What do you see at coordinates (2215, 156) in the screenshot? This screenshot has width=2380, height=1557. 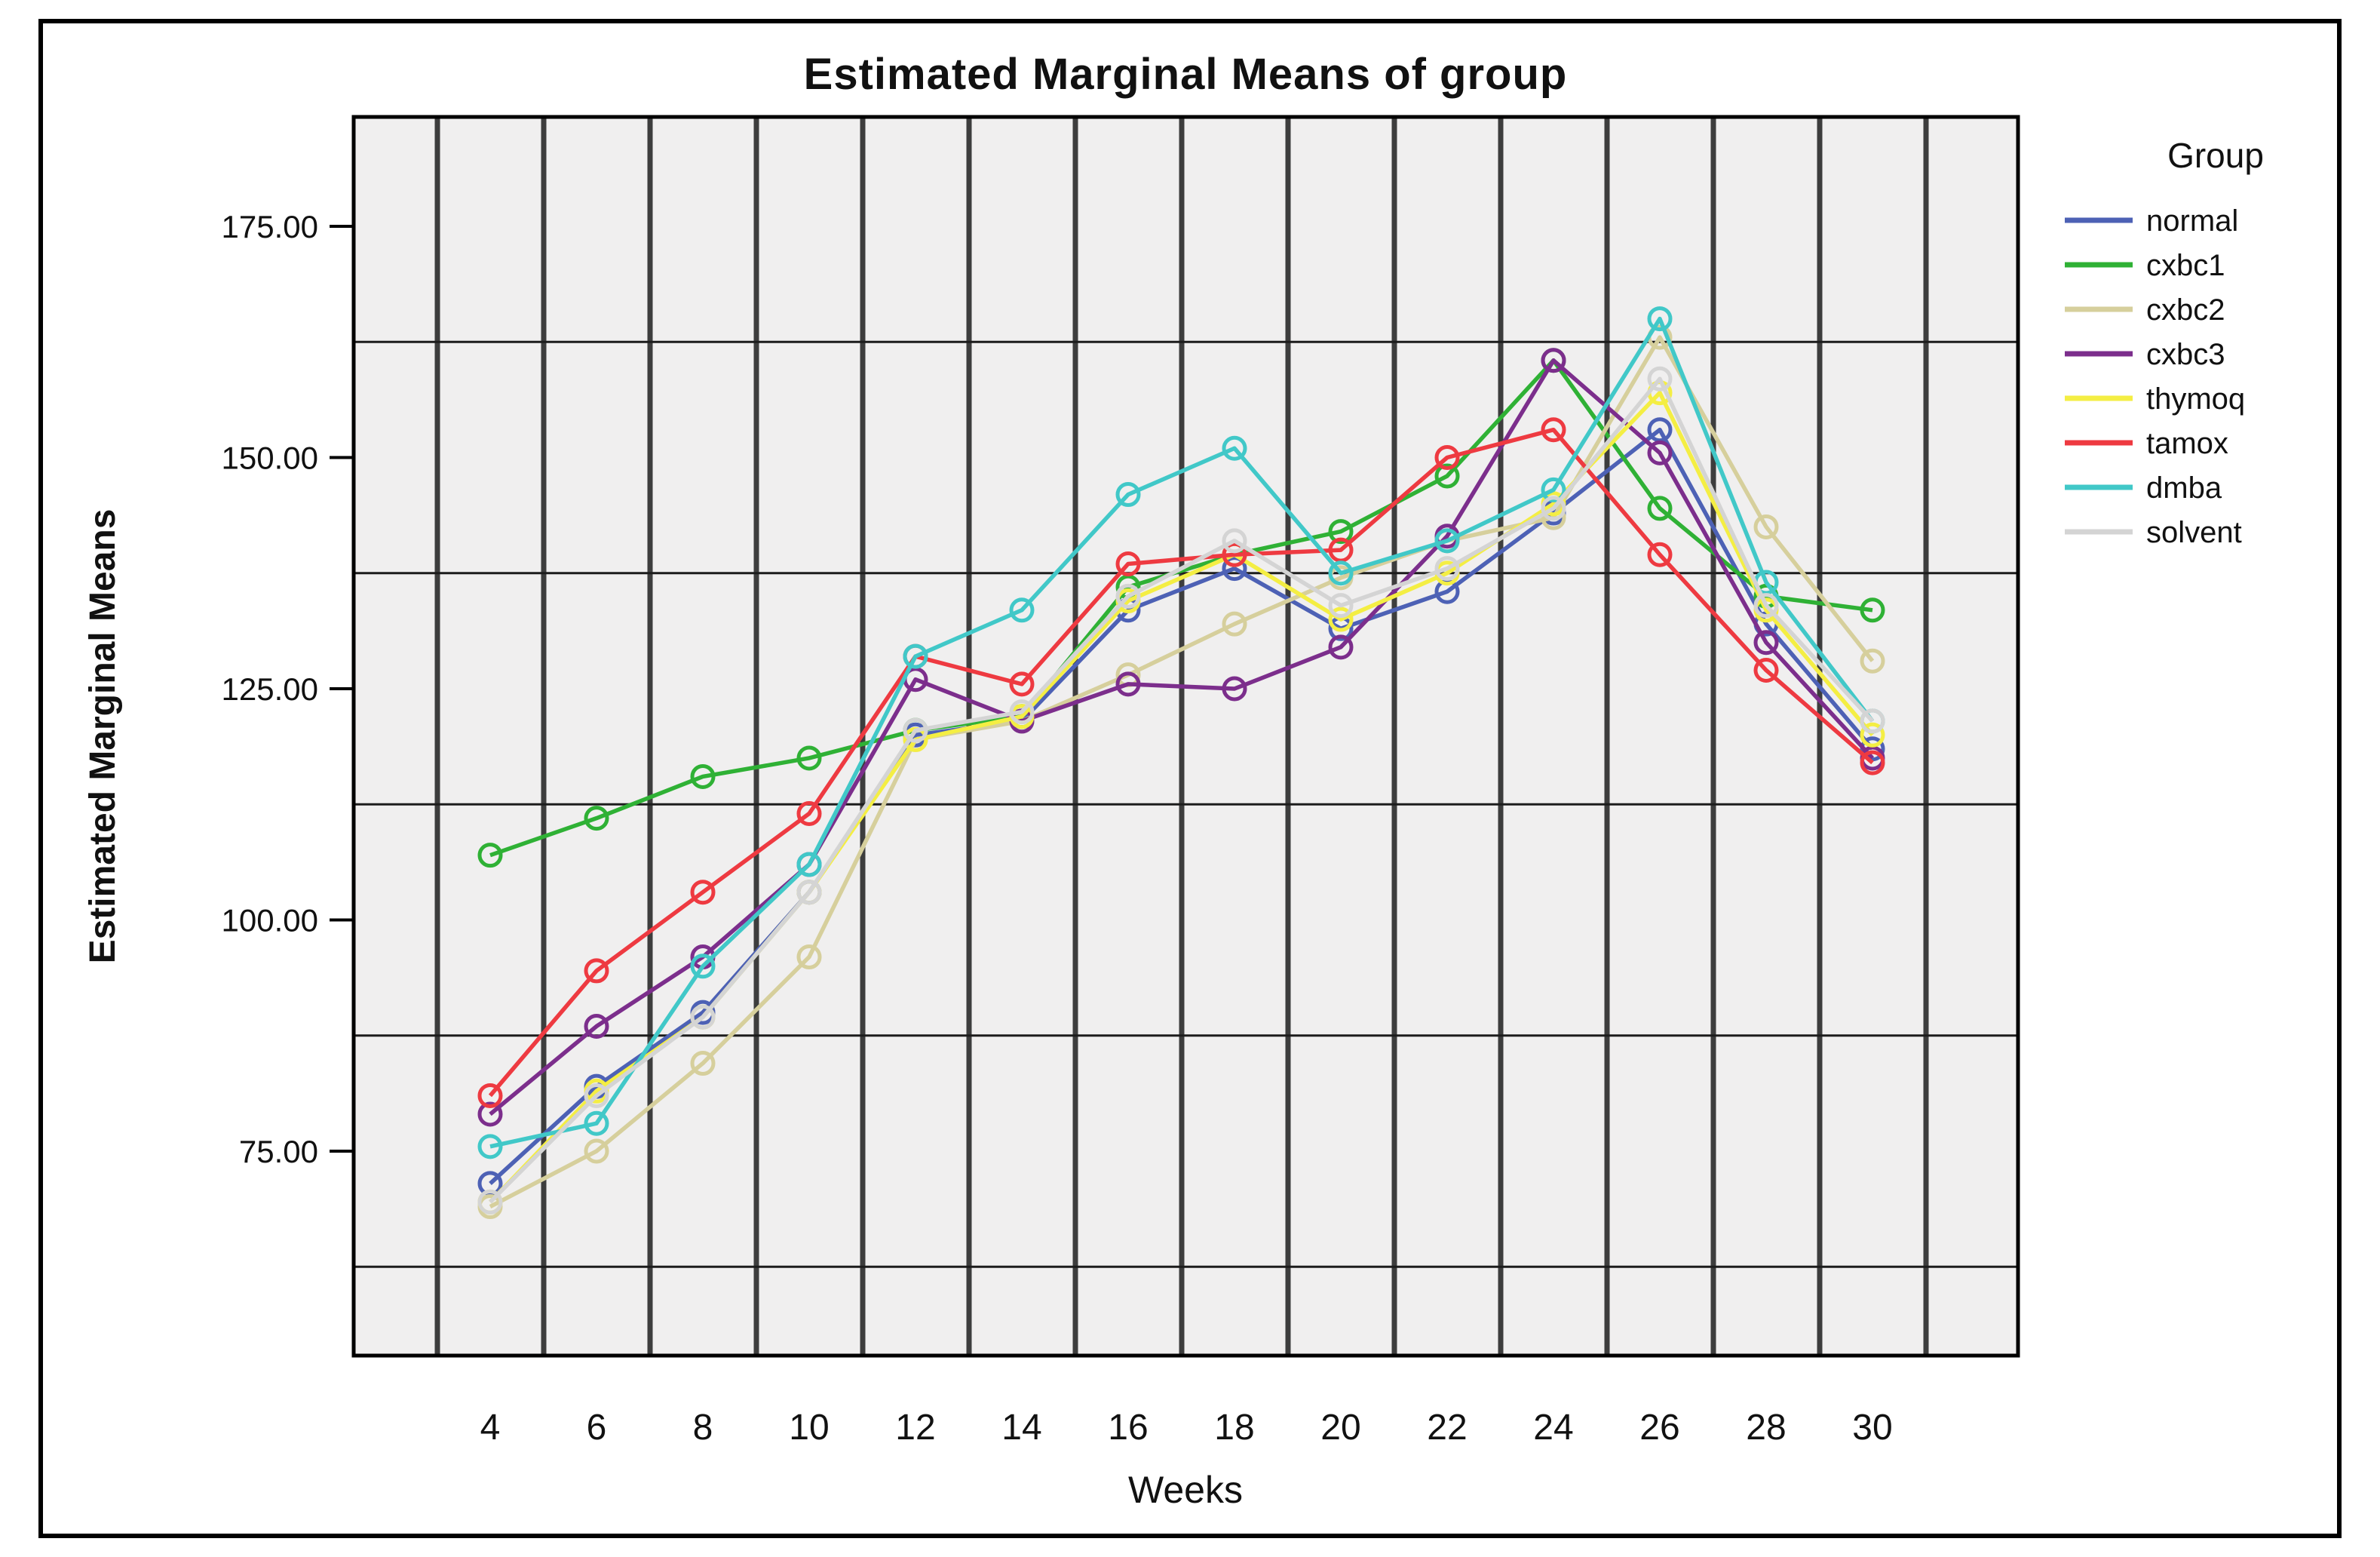 I see `legend-title: Group` at bounding box center [2215, 156].